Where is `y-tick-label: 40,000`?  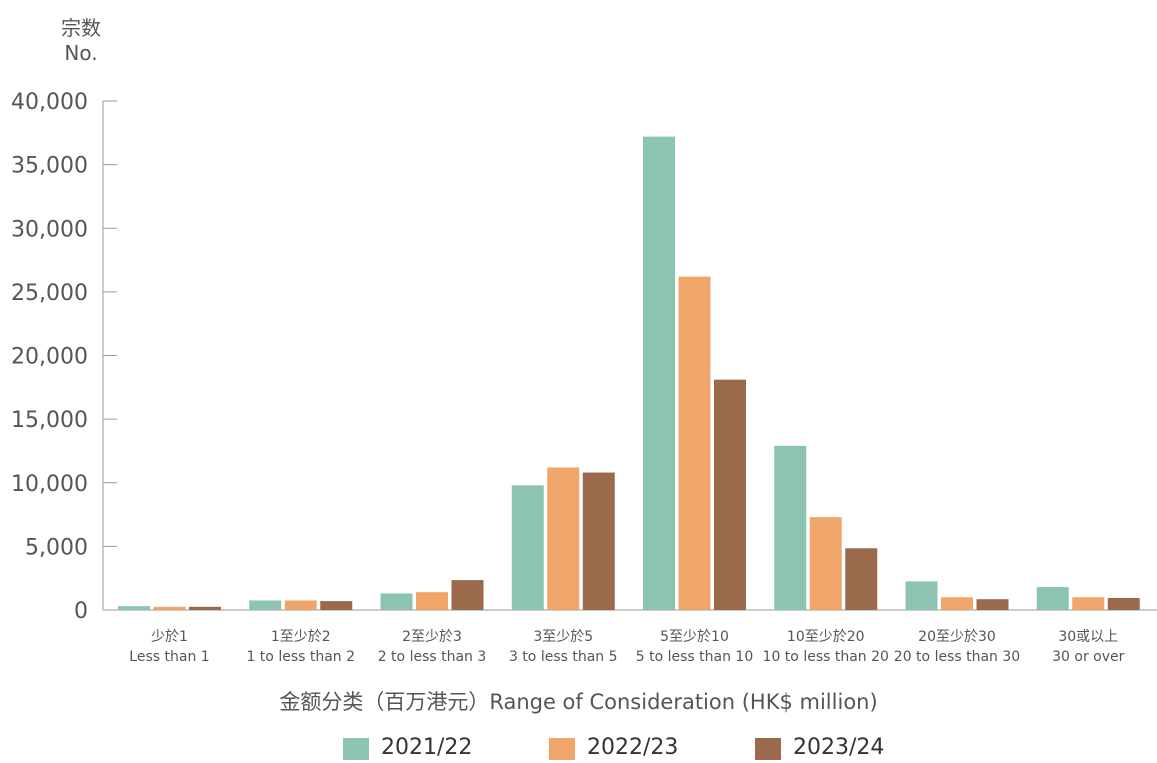 y-tick-label: 40,000 is located at coordinates (49, 102).